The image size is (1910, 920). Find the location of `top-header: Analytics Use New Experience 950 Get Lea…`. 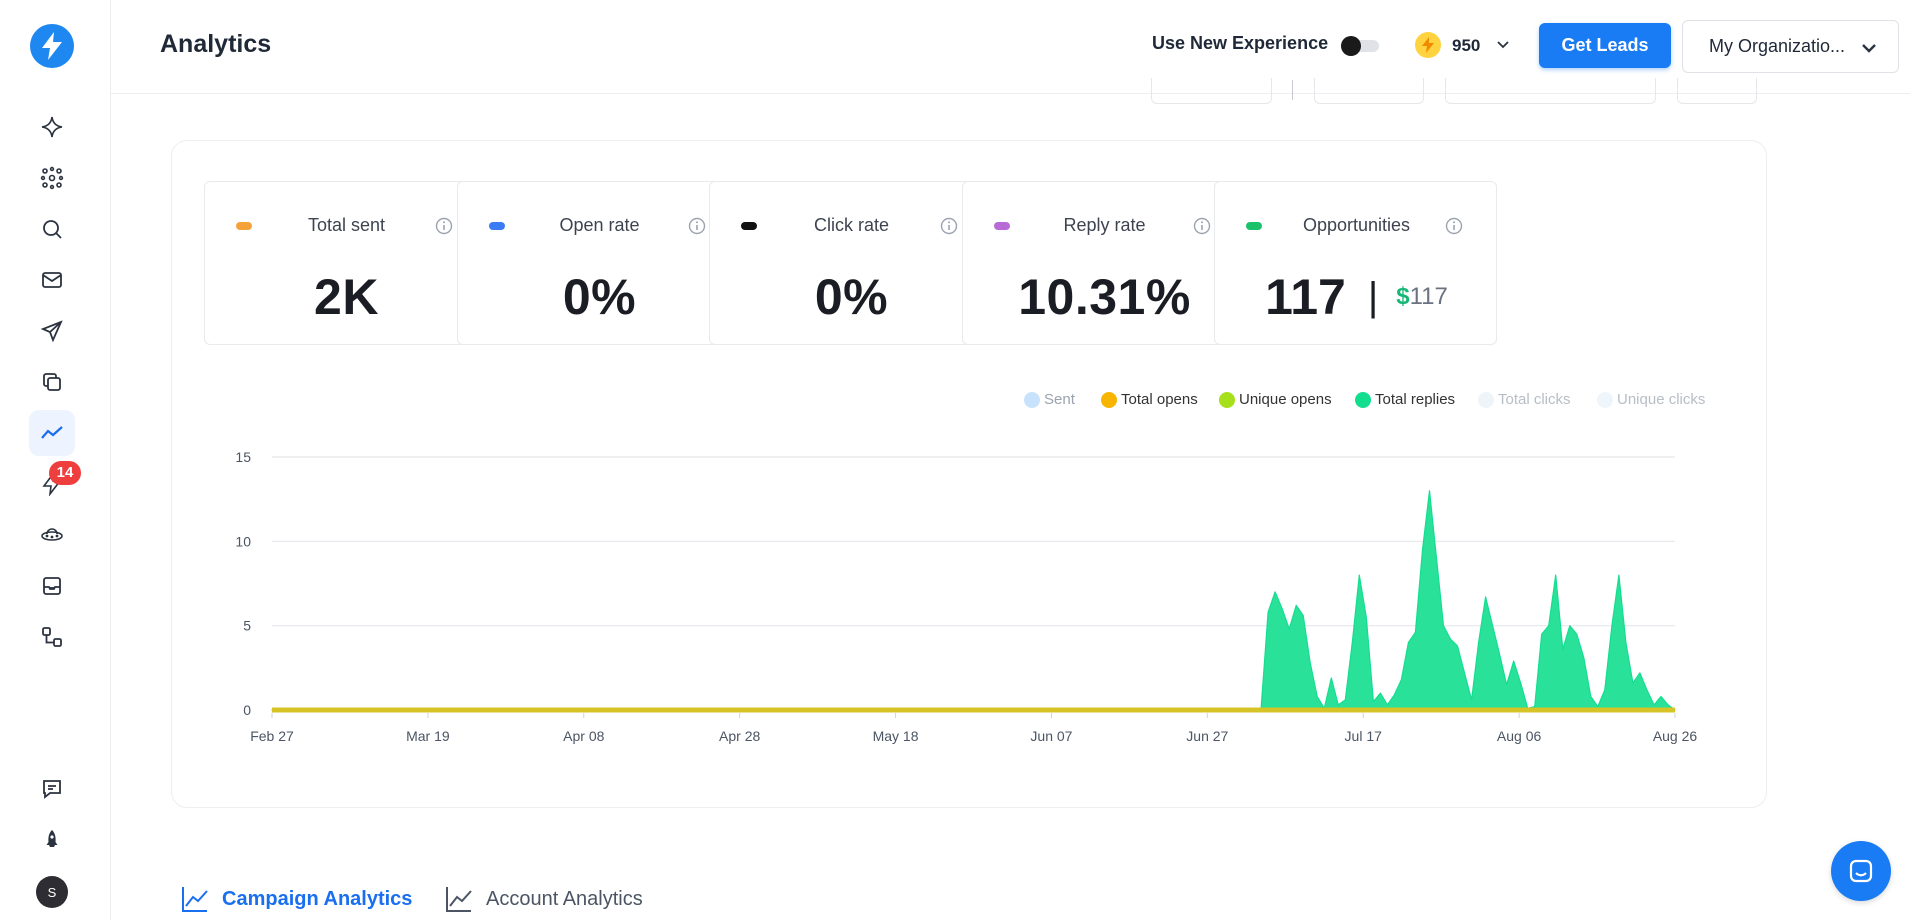

top-header: Analytics Use New Experience 950 Get Lea… is located at coordinates (1010, 47).